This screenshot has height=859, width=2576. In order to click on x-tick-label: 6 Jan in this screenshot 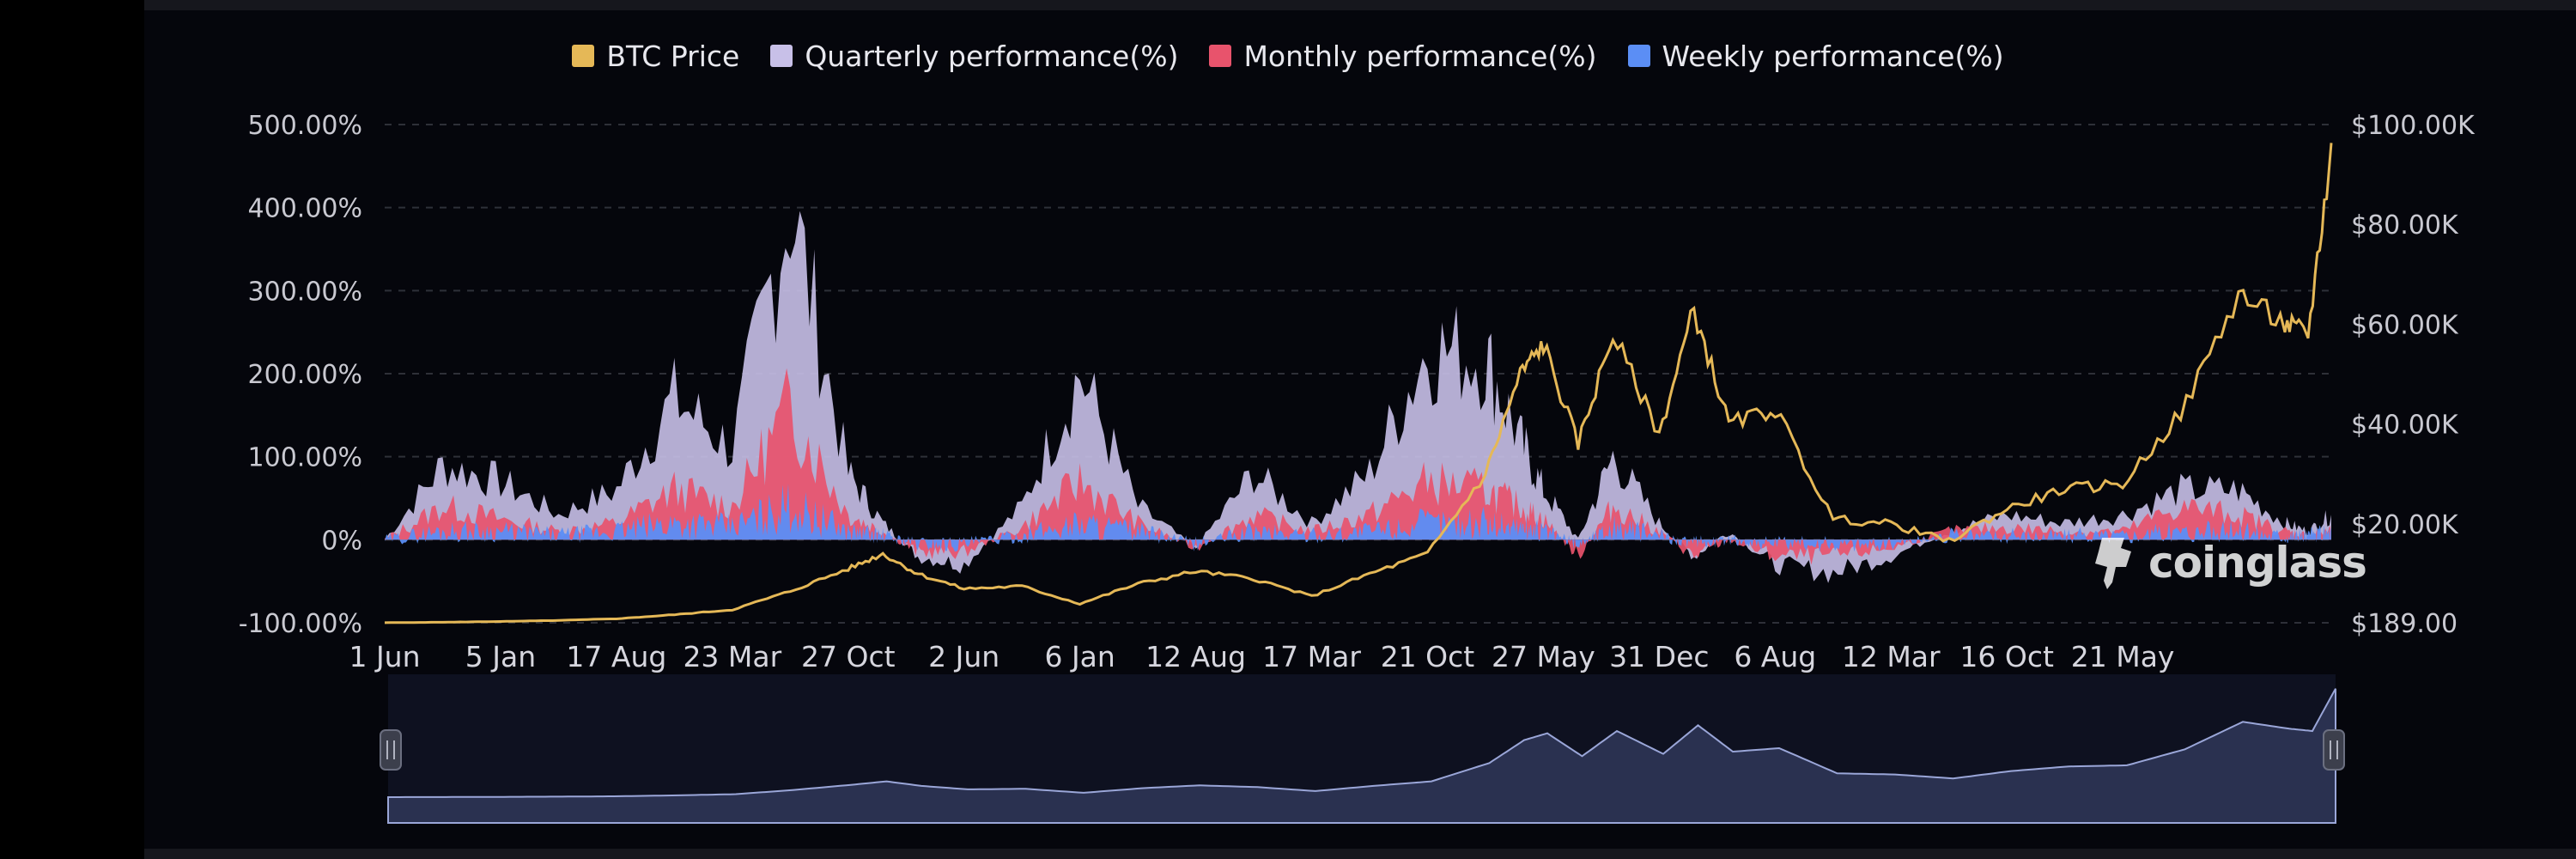, I will do `click(1079, 656)`.